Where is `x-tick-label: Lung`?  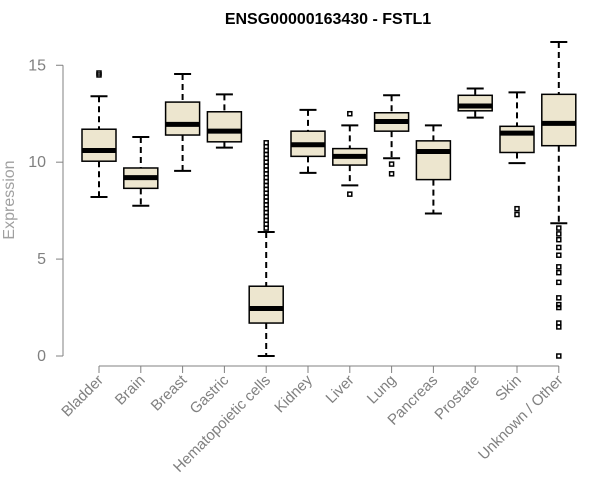 x-tick-label: Lung is located at coordinates (382, 390).